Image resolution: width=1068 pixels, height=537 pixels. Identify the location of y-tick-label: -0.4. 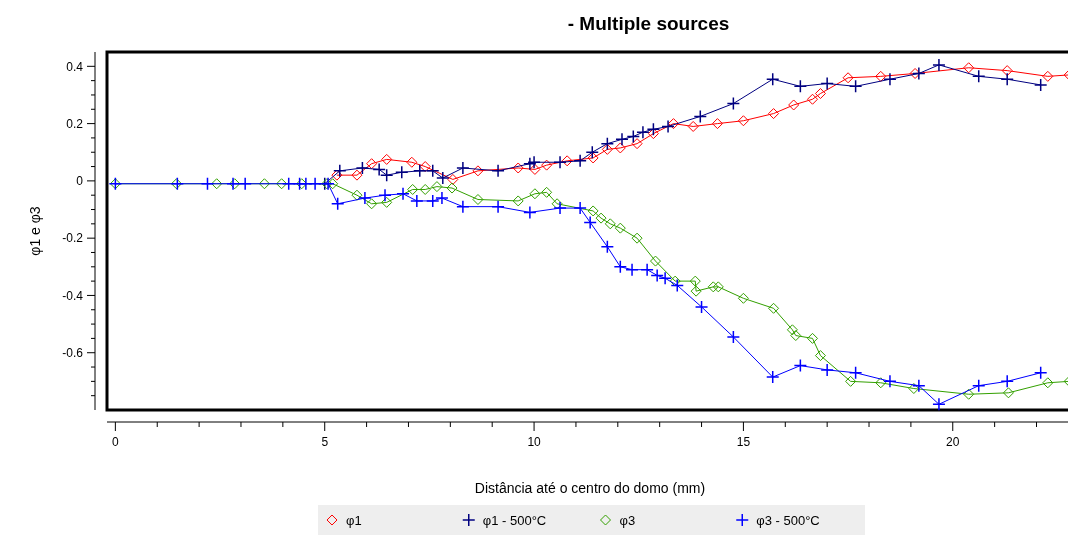
(73, 295).